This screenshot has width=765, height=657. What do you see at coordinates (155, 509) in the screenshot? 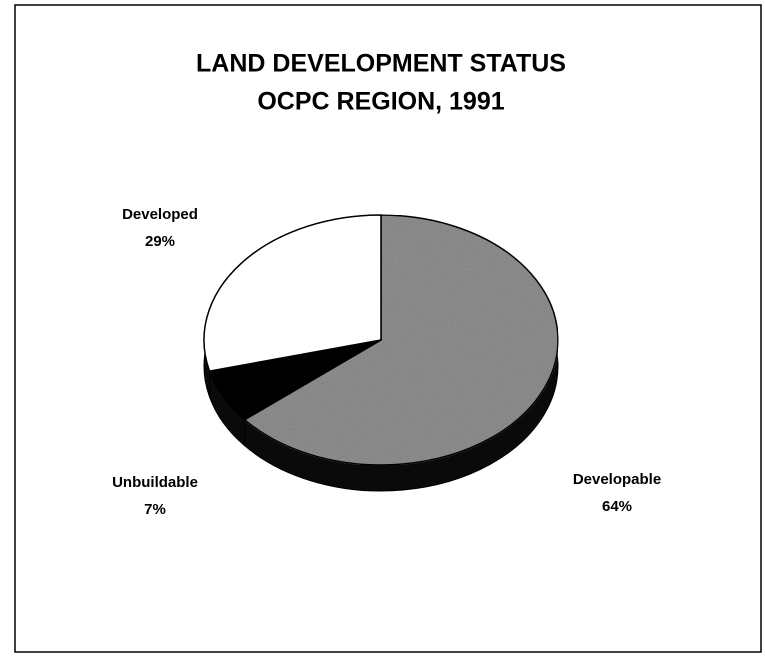
I see `slice-value-label: 7%` at bounding box center [155, 509].